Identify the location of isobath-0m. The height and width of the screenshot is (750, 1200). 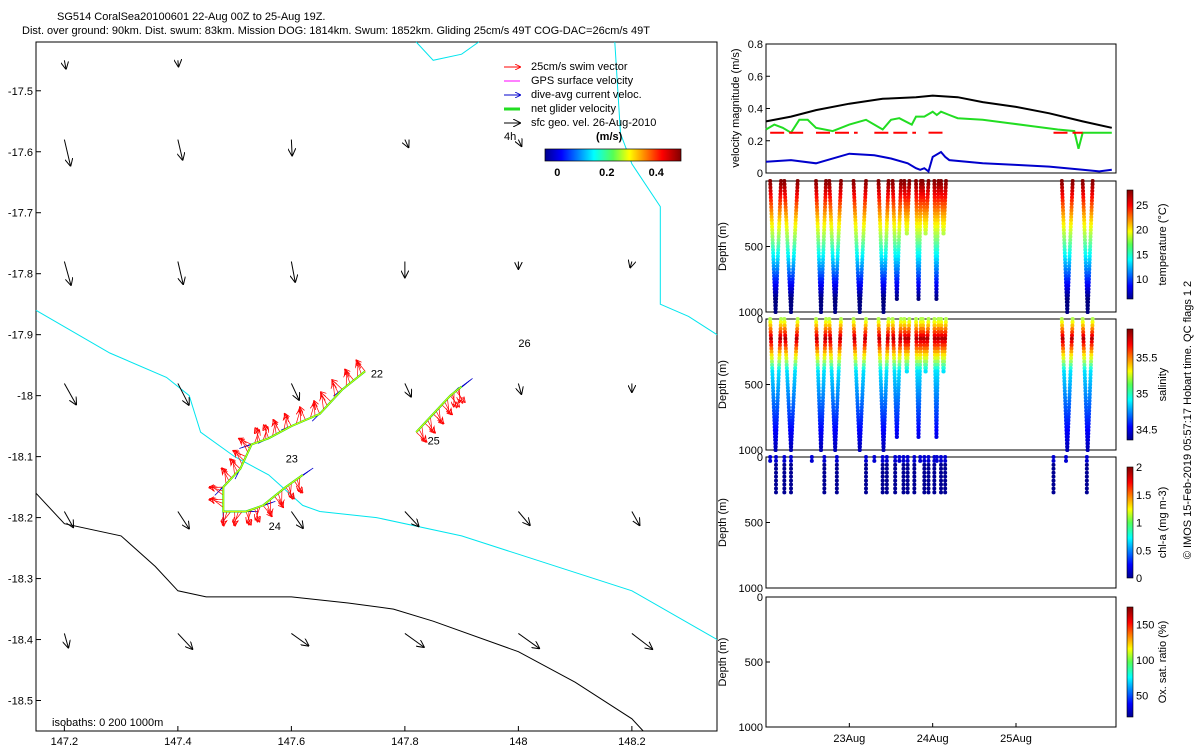
(447, 51).